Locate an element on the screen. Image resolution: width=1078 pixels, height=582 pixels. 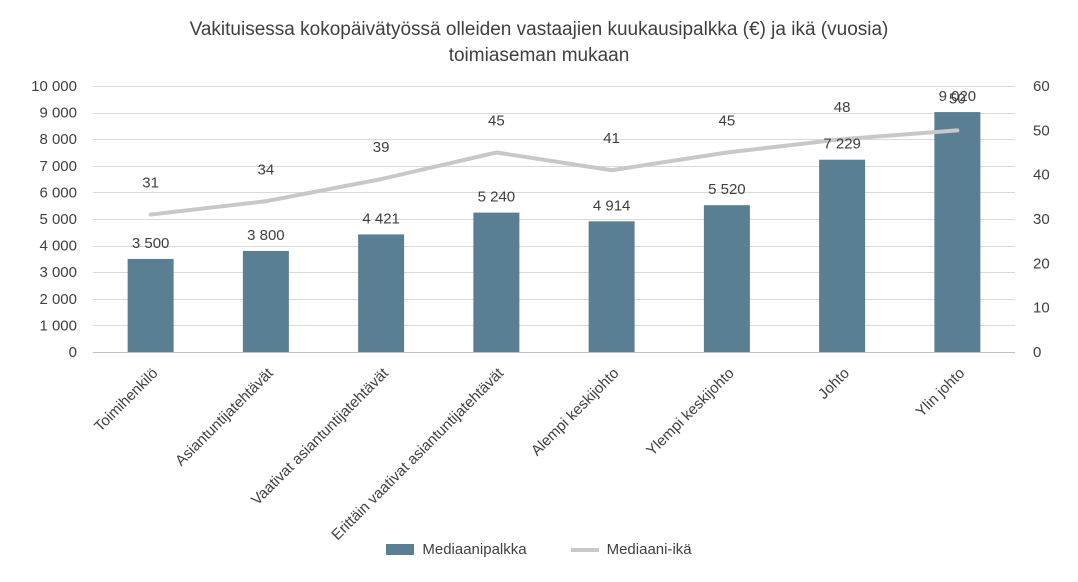
legend-item-bar: Mediaanipalkka is located at coordinates (456, 549).